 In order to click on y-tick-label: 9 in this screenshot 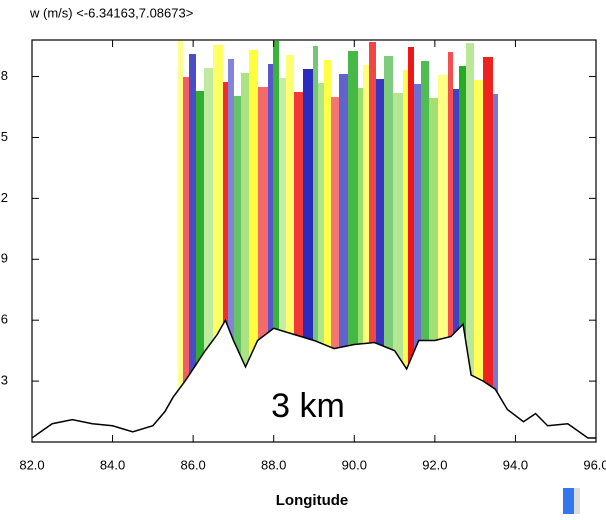, I will do `click(4, 258)`.